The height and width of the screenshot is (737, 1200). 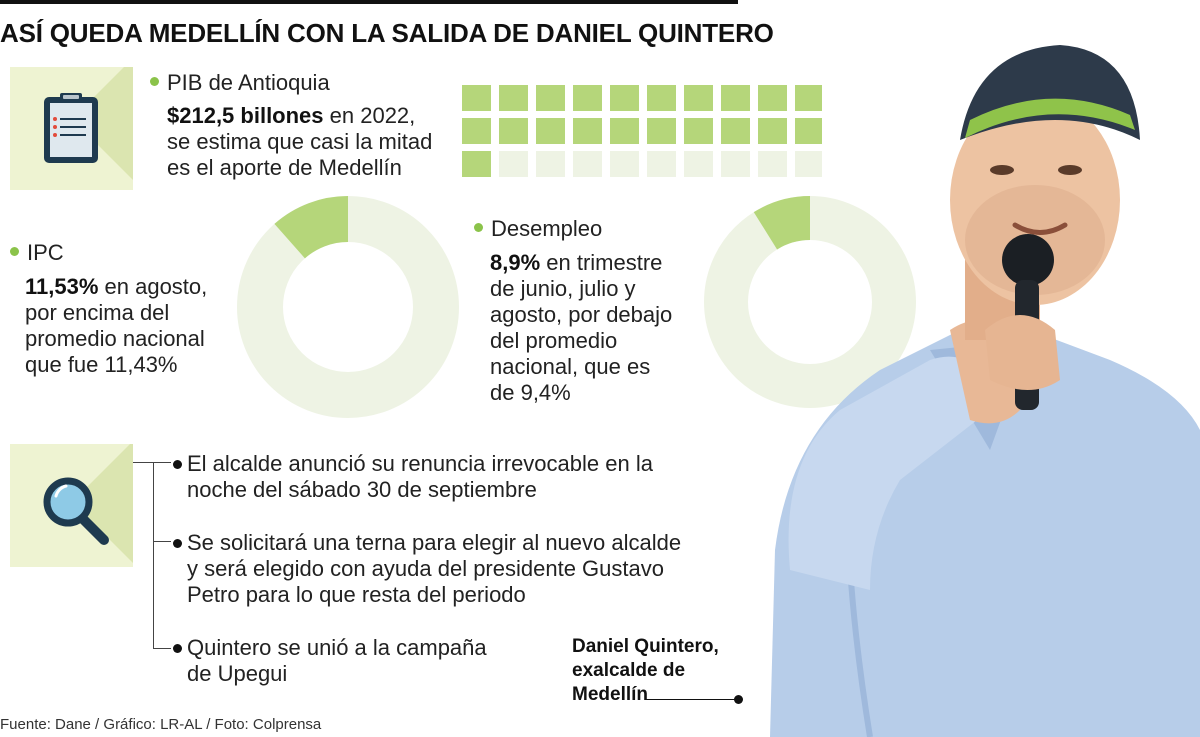 What do you see at coordinates (245, 115) in the screenshot?
I see `pib-value: $212,5 billones` at bounding box center [245, 115].